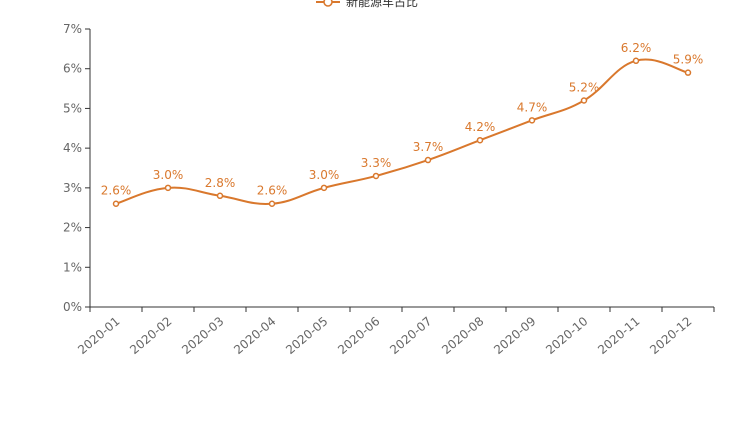 Image resolution: width=744 pixels, height=440 pixels. What do you see at coordinates (72, 307) in the screenshot?
I see `y-tick-label: 0%` at bounding box center [72, 307].